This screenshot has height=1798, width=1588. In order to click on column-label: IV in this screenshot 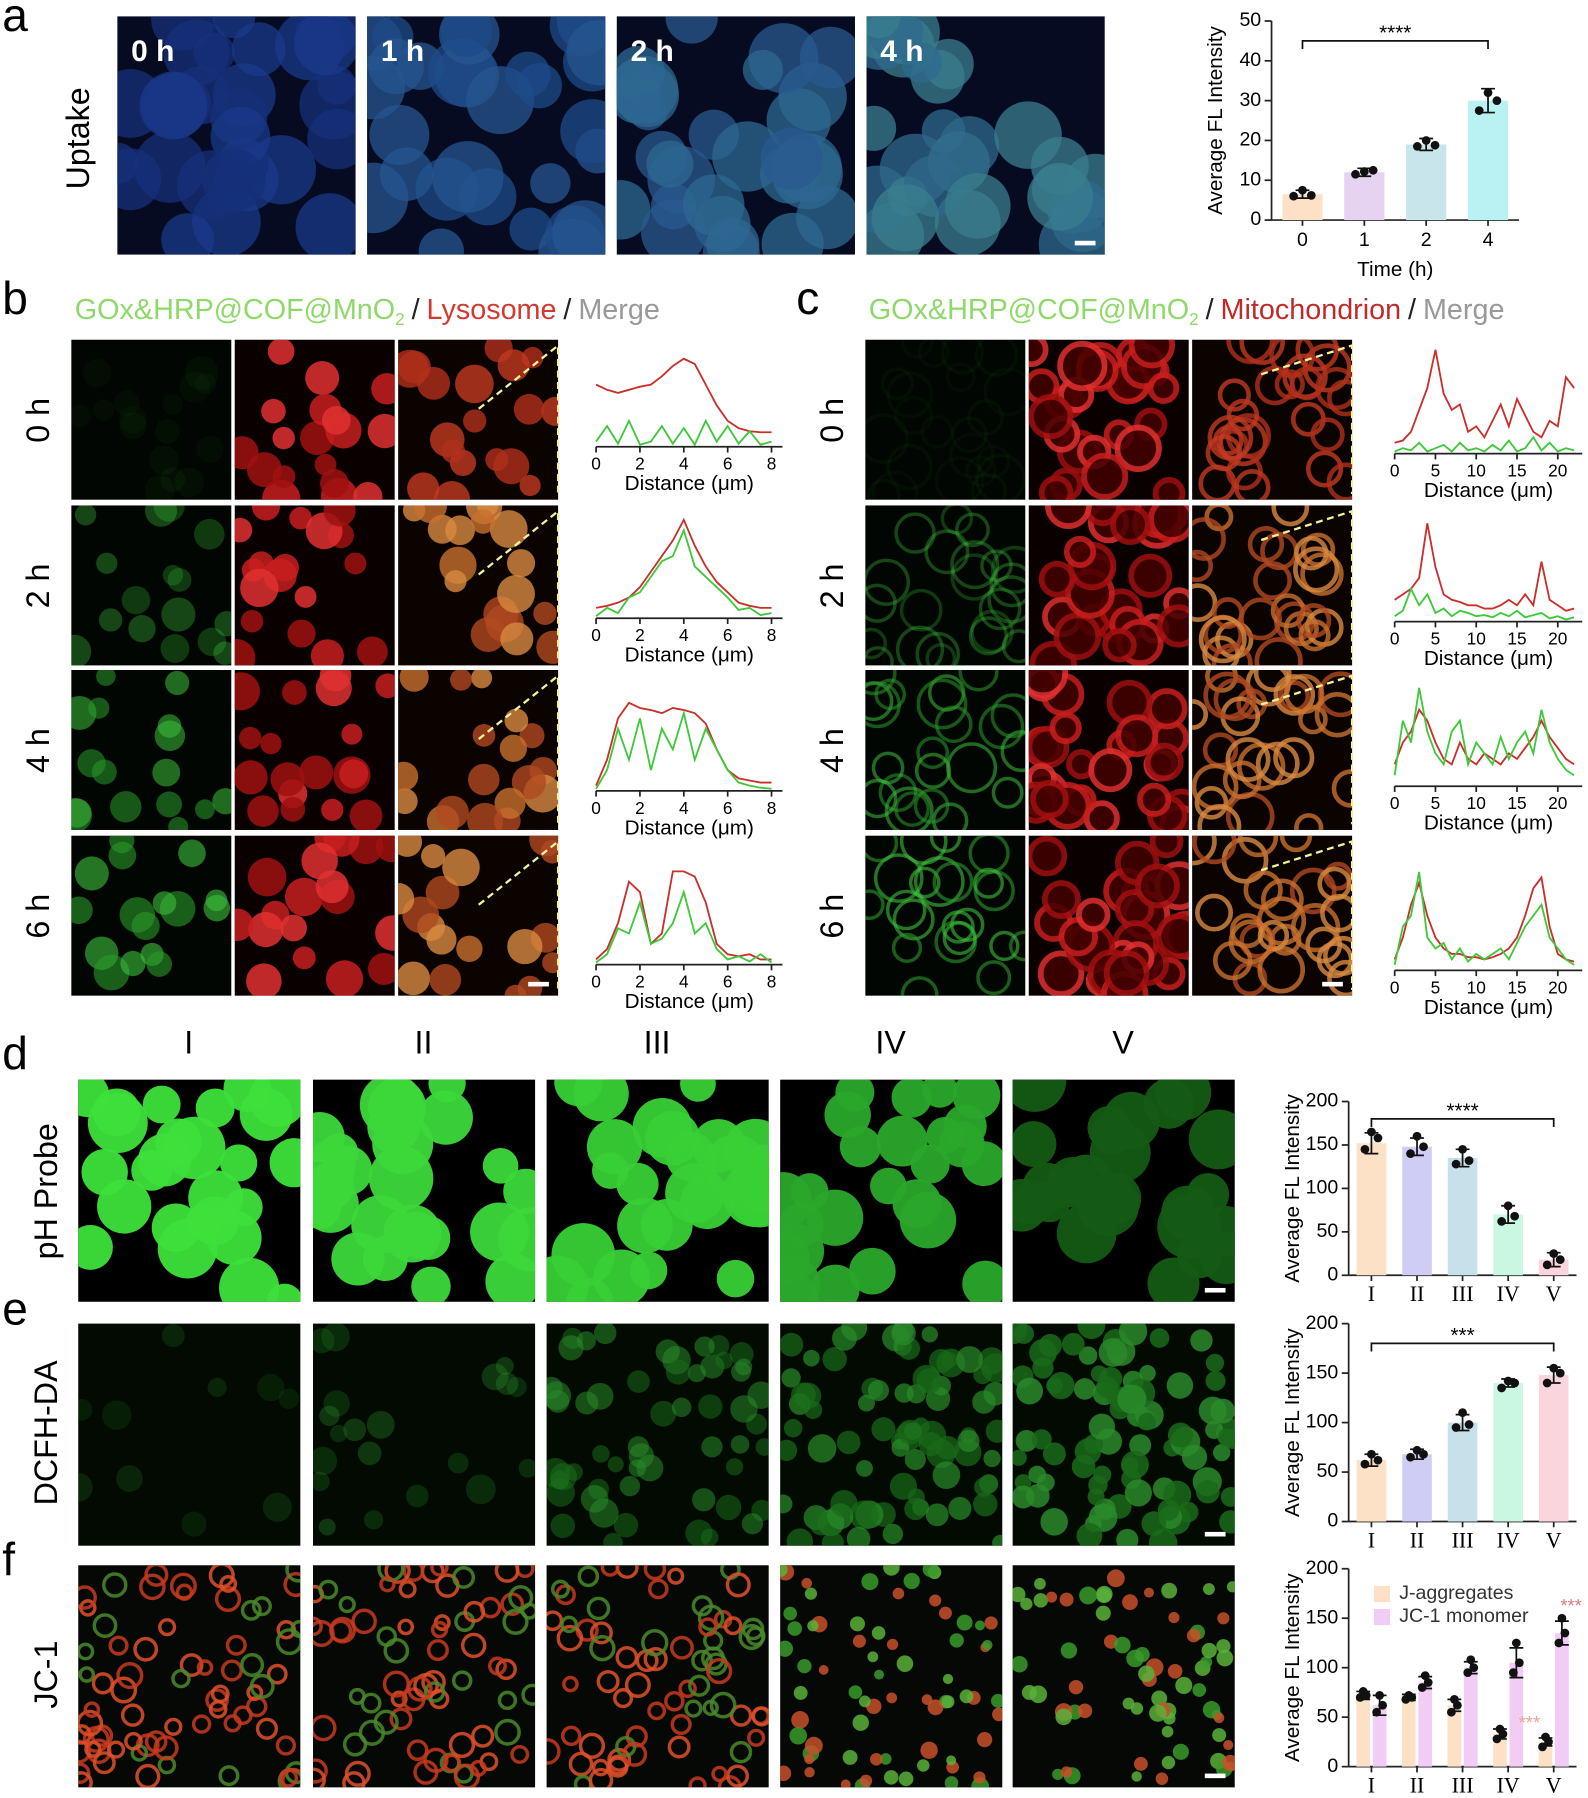, I will do `click(890, 1043)`.